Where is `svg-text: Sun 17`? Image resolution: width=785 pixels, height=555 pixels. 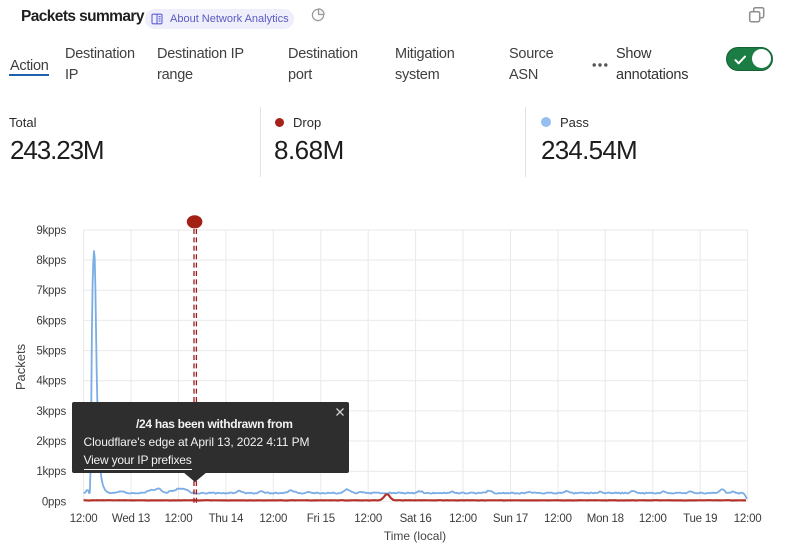 svg-text: Sun 17 is located at coordinates (510, 519).